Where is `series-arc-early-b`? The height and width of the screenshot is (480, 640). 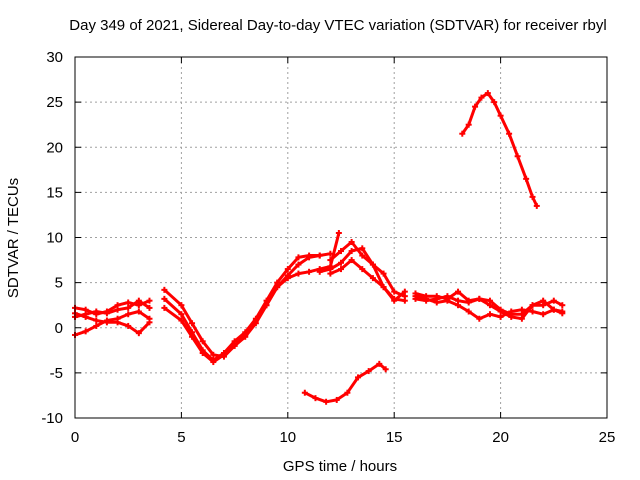
series-arc-early-b is located at coordinates (112, 308).